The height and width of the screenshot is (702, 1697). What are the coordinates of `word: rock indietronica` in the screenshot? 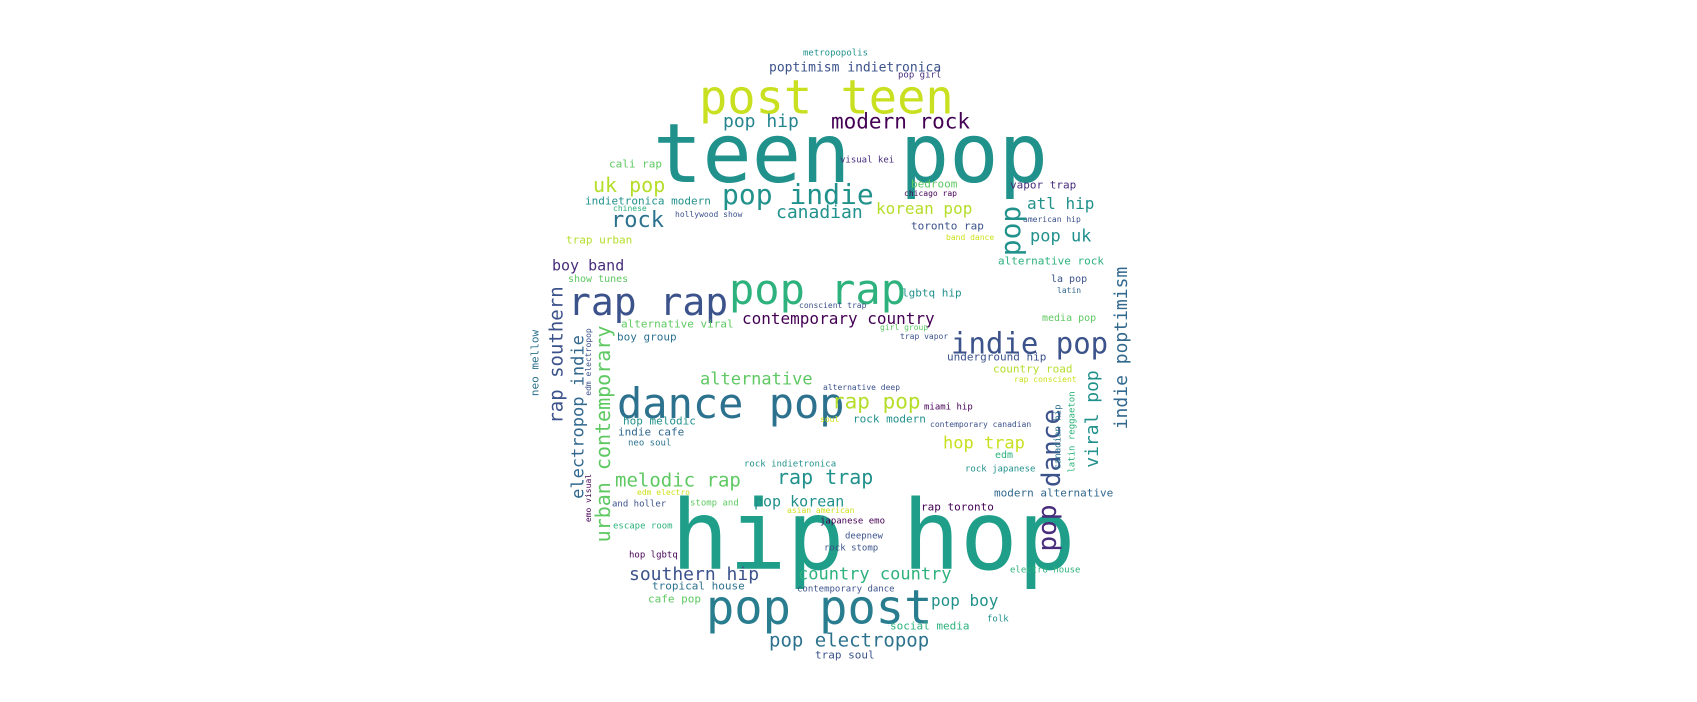 It's located at (790, 464).